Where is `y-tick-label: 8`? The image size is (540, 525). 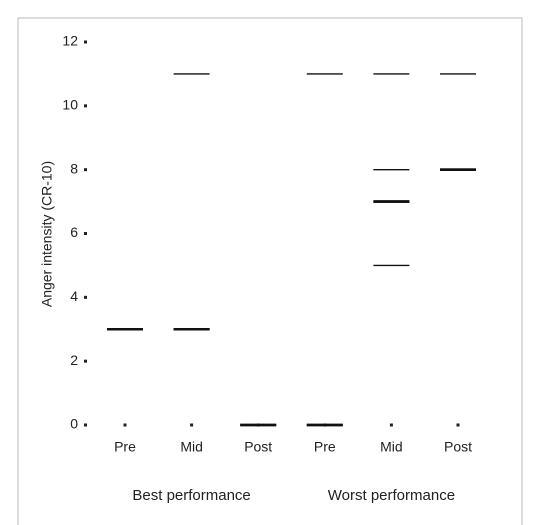
y-tick-label: 8 is located at coordinates (74, 168).